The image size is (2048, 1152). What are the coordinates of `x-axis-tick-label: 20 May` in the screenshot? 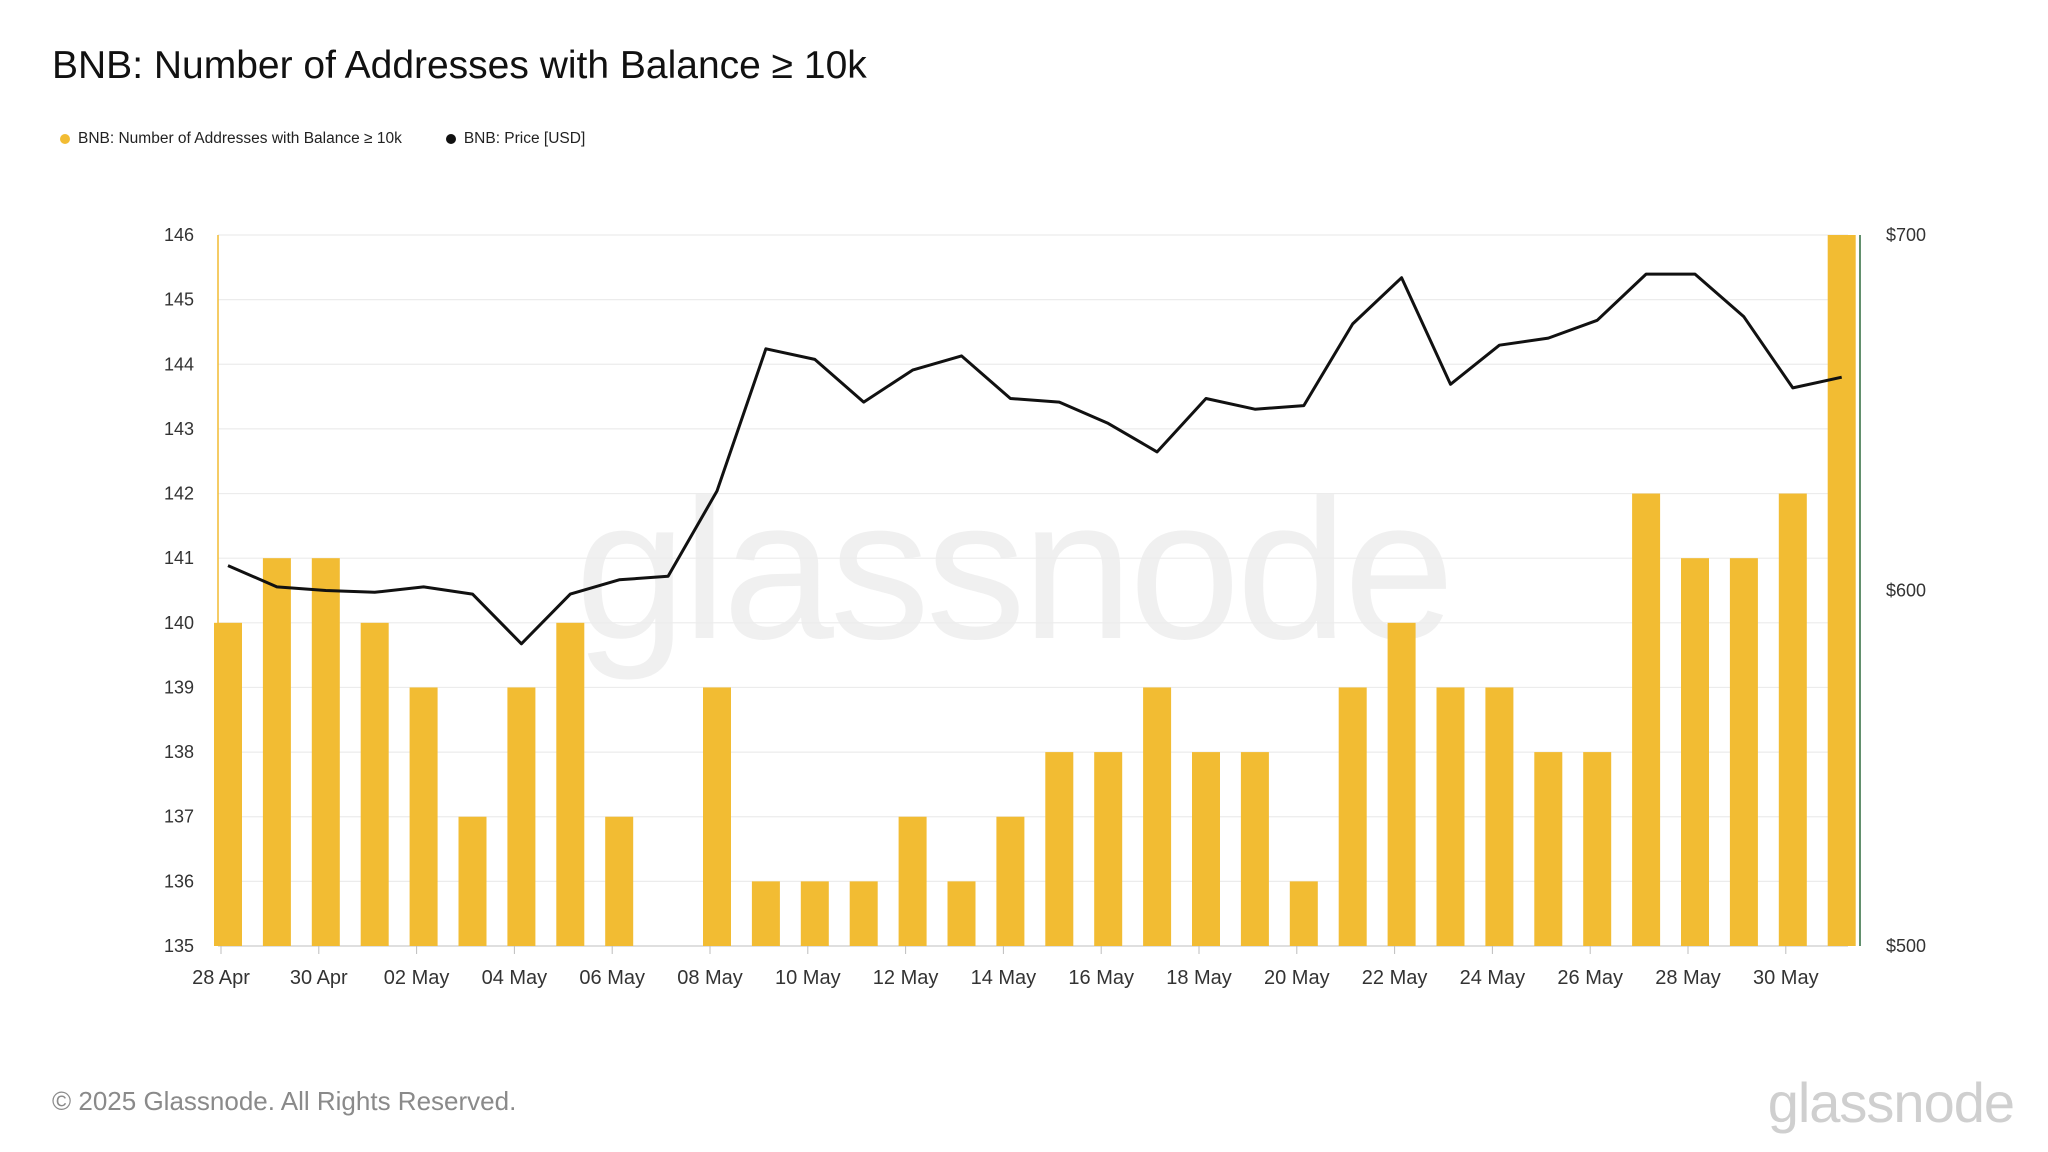 It's located at (1297, 978).